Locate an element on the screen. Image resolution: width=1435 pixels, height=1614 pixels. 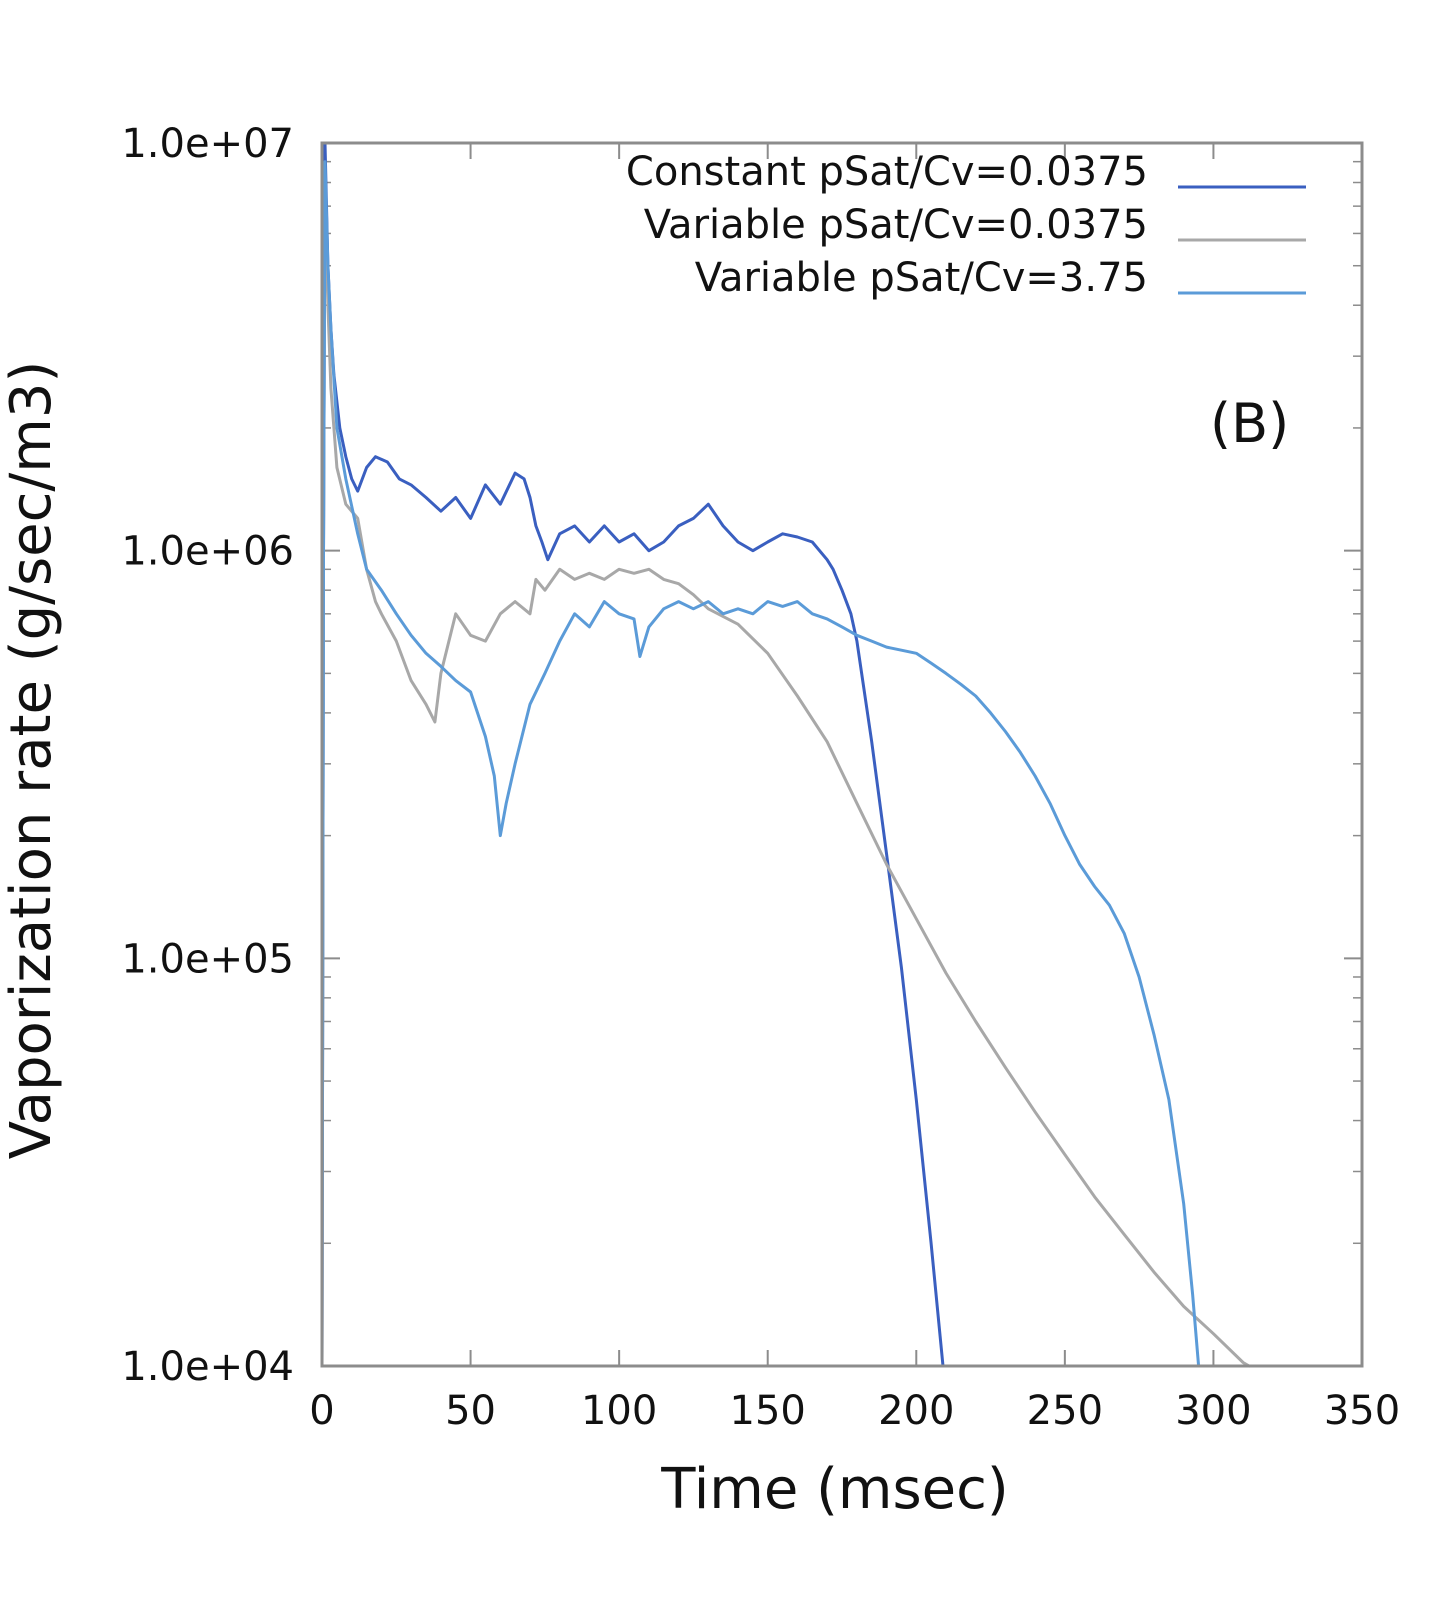
y-tick-label-1: 1.0e+05 is located at coordinates (207, 959).